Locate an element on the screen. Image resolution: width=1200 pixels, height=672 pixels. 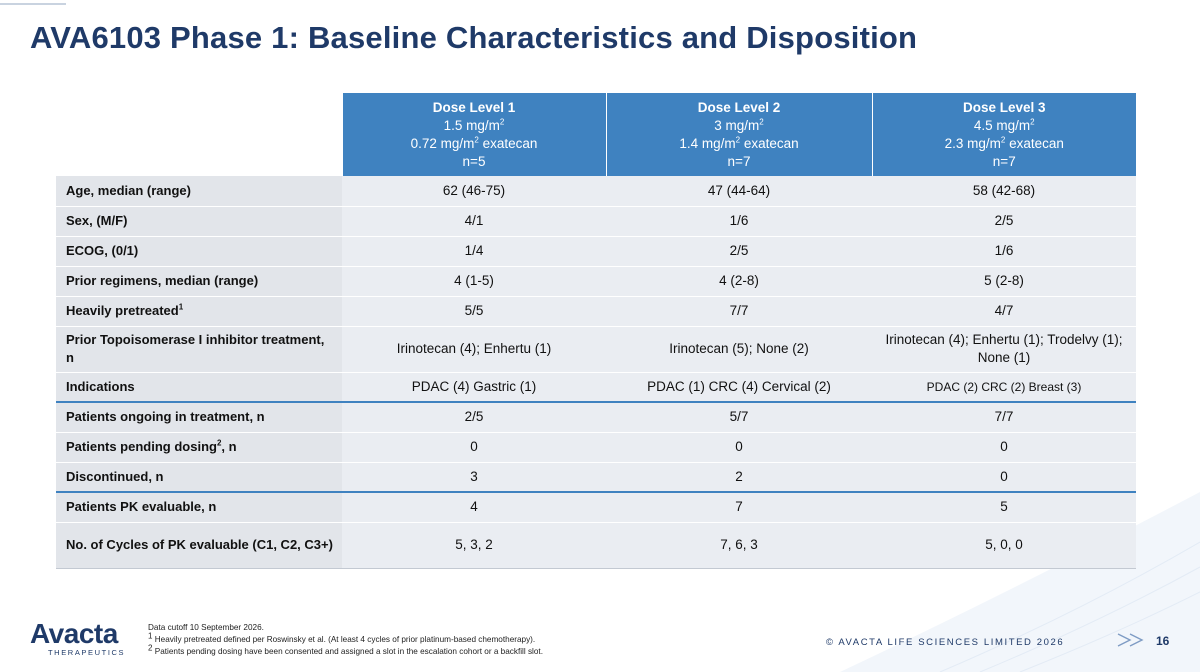
cell-dose-level-1: 3 is located at coordinates (474, 477).